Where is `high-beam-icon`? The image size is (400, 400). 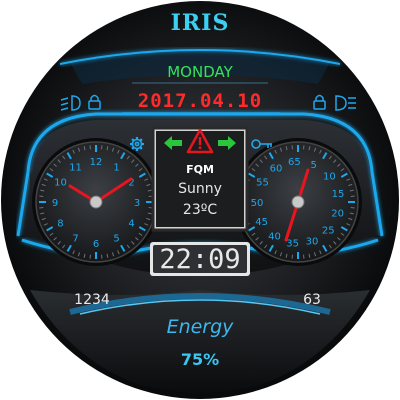 high-beam-icon is located at coordinates (345, 103).